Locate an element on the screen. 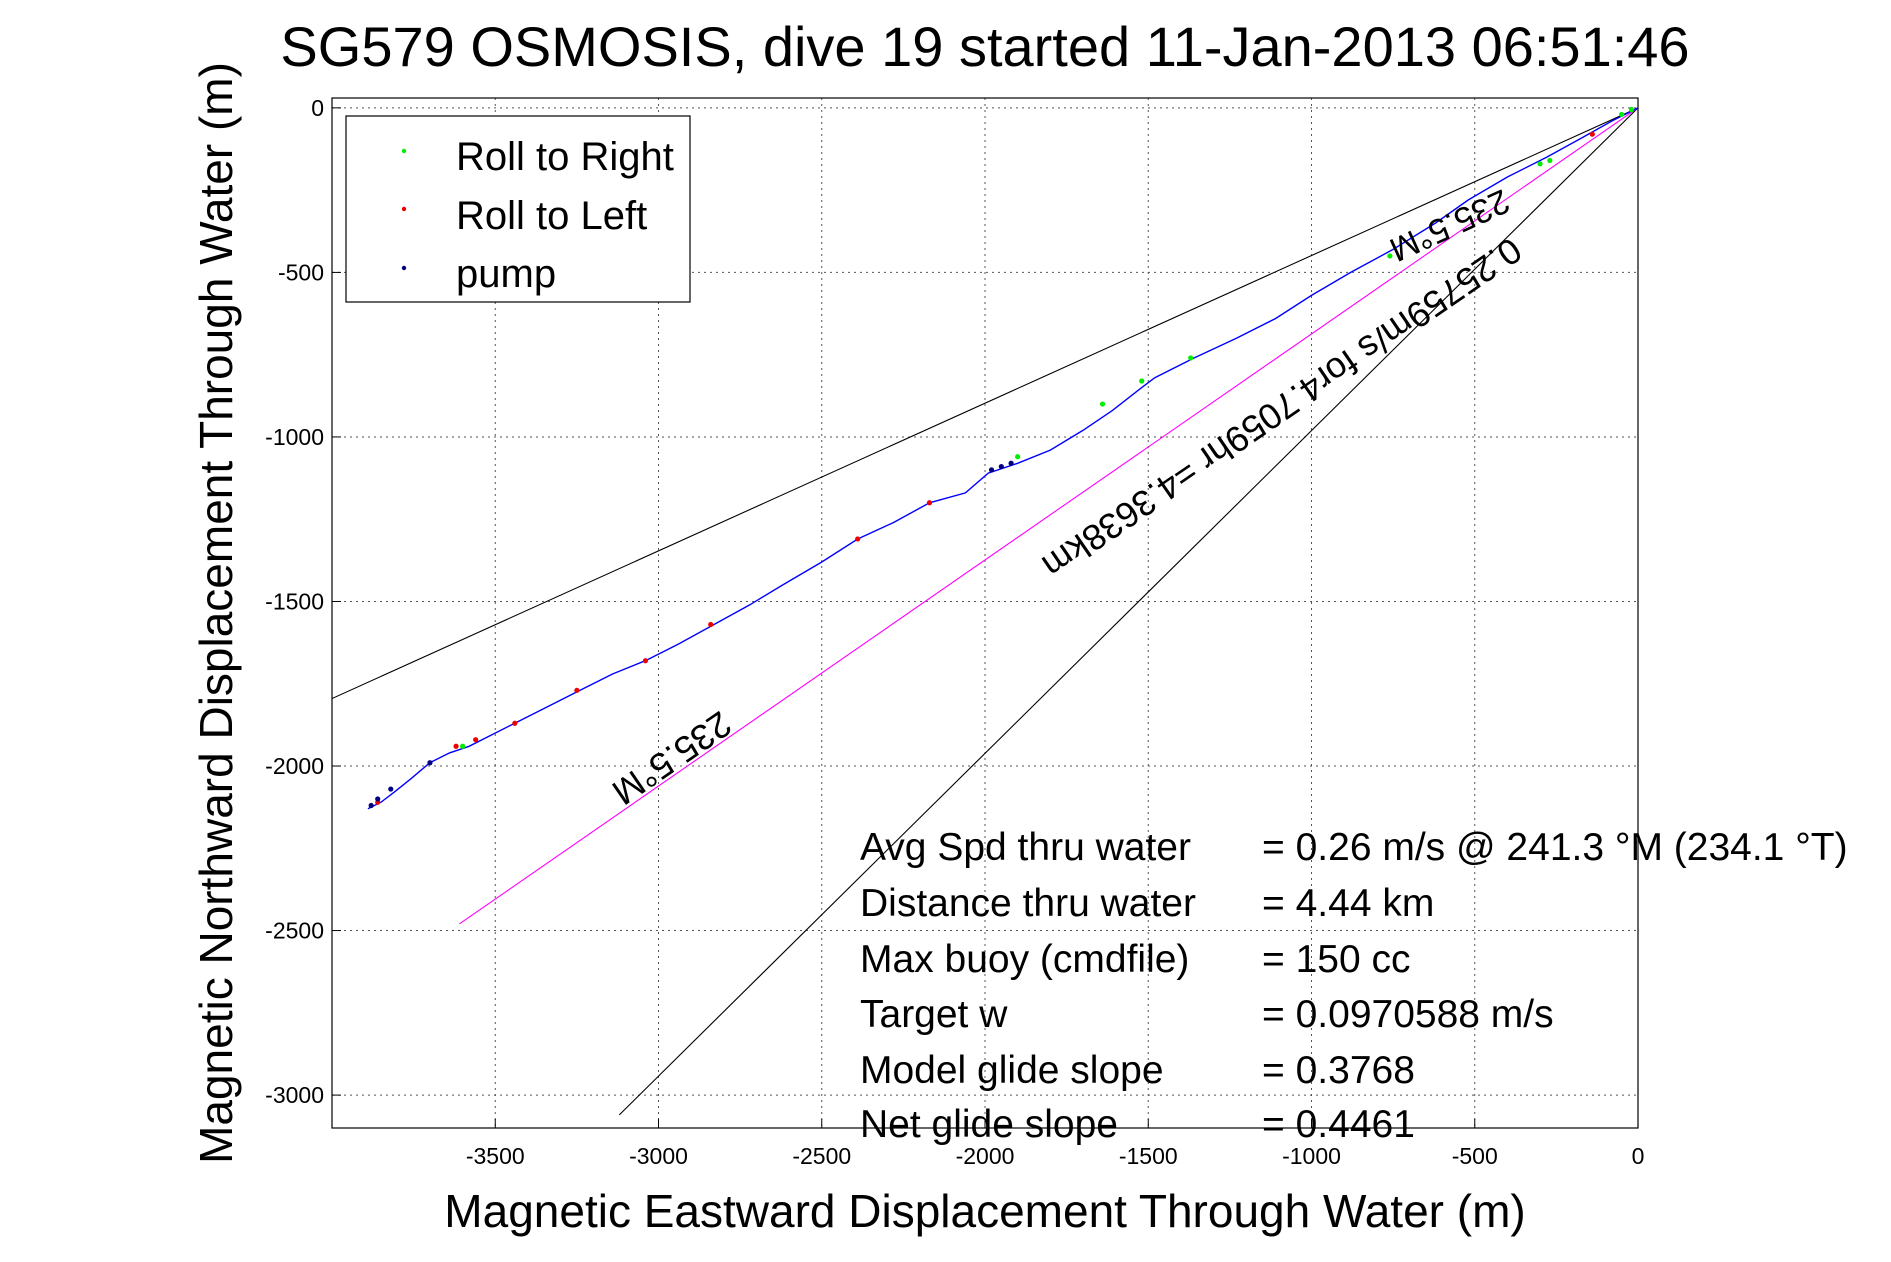 This screenshot has width=1891, height=1262. x-tick-label: -3500 is located at coordinates (495, 1156).